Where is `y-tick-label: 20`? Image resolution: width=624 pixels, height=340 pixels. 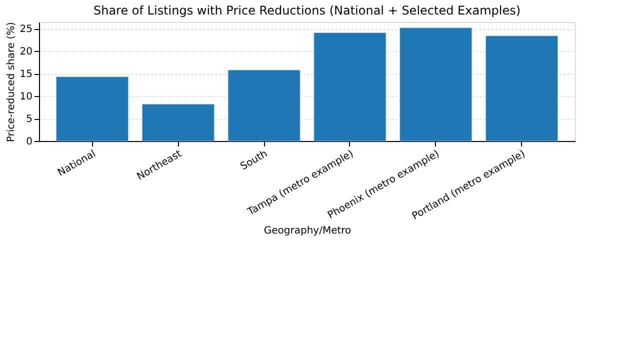 y-tick-label: 20 is located at coordinates (26, 52).